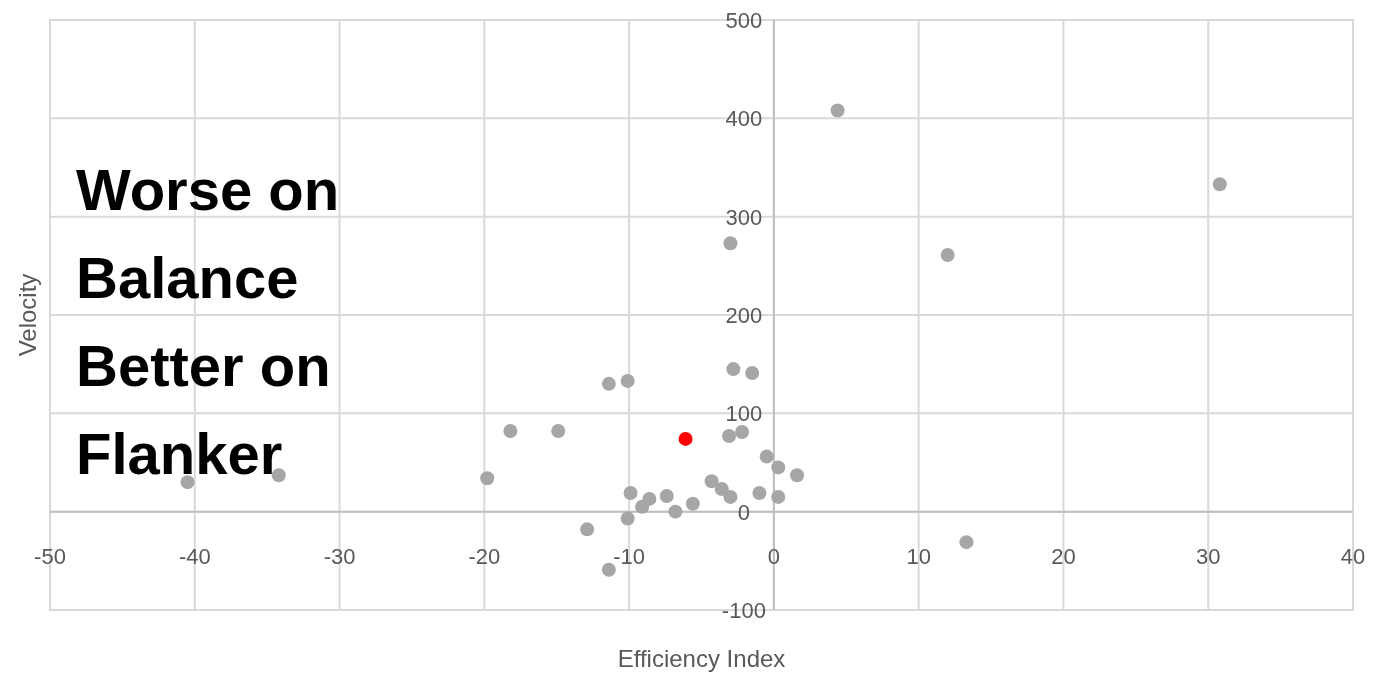  Describe the element at coordinates (744, 414) in the screenshot. I see `y-tick-label: 100` at that location.